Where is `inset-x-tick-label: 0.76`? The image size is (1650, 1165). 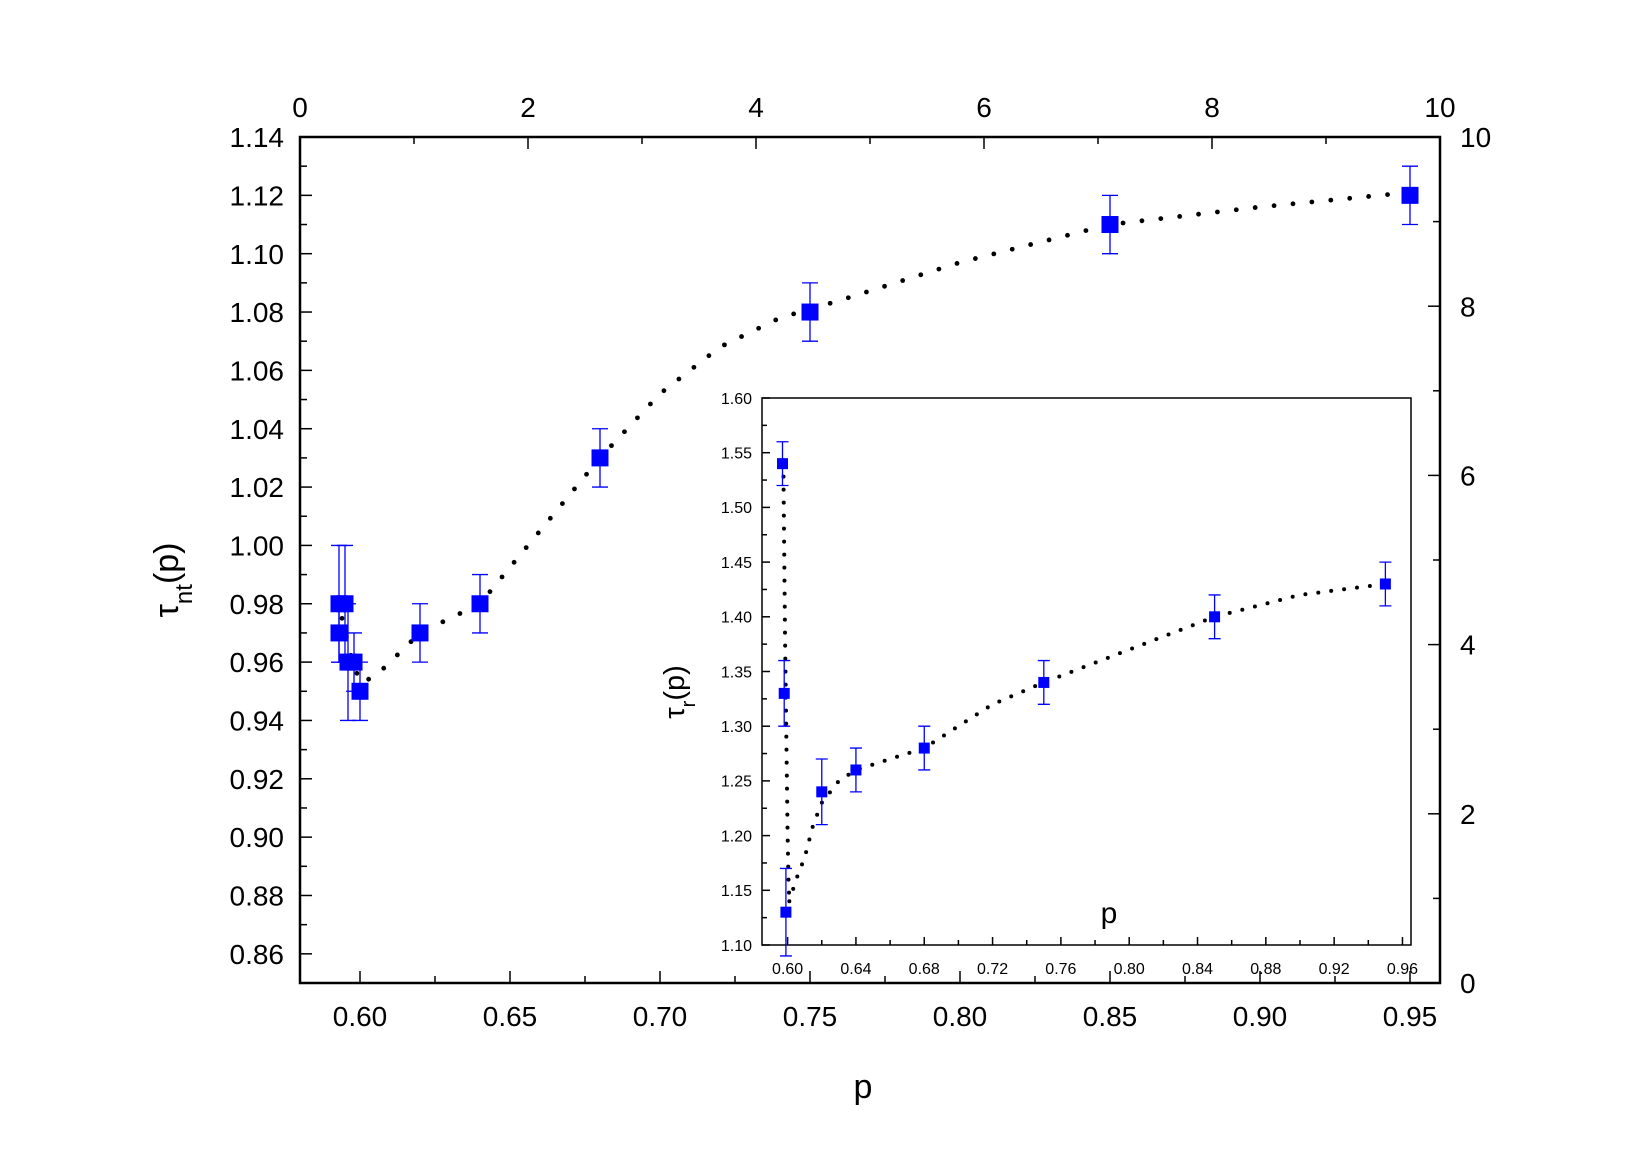 inset-x-tick-label: 0.76 is located at coordinates (1060, 969).